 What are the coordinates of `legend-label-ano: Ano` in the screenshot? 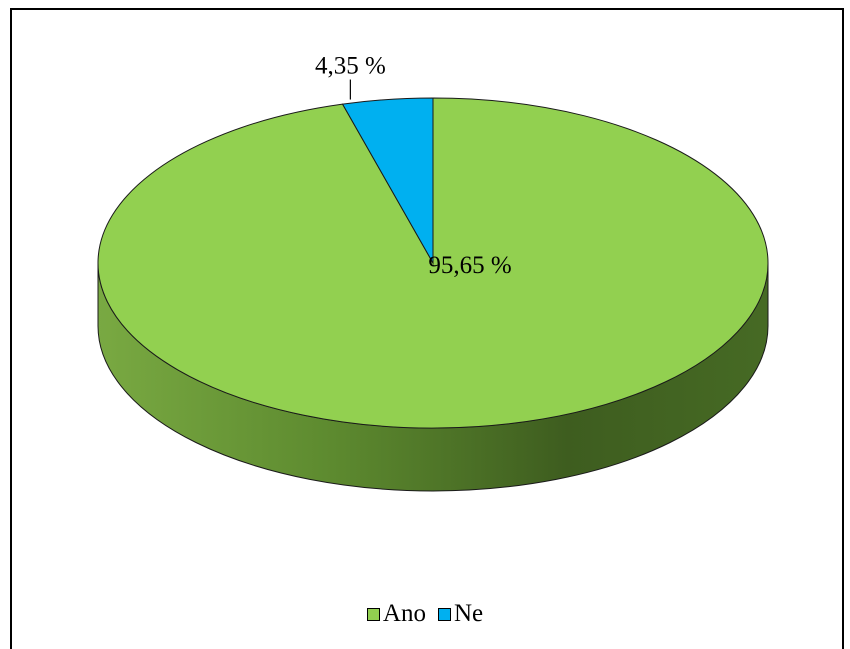 It's located at (404, 613).